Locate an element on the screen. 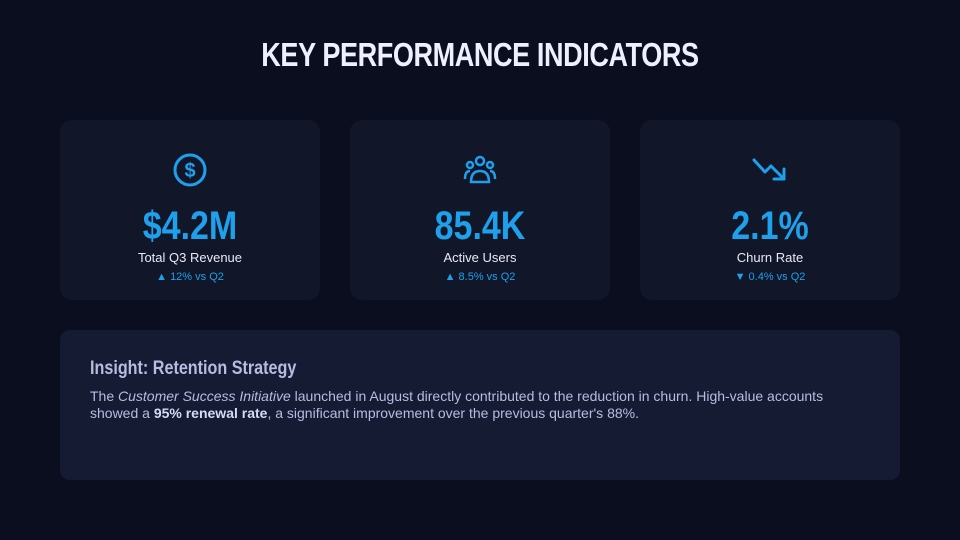  strong: 95% renewal rate is located at coordinates (210, 413).